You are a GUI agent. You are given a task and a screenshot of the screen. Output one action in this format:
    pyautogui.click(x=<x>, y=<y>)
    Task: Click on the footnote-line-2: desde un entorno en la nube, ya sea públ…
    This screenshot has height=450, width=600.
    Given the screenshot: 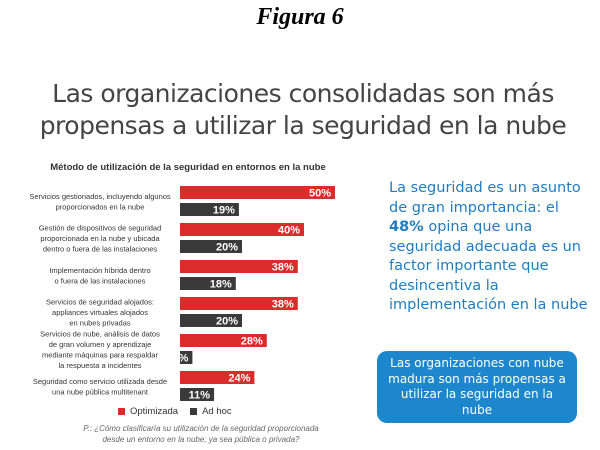 What is the action you would take?
    pyautogui.click(x=201, y=439)
    